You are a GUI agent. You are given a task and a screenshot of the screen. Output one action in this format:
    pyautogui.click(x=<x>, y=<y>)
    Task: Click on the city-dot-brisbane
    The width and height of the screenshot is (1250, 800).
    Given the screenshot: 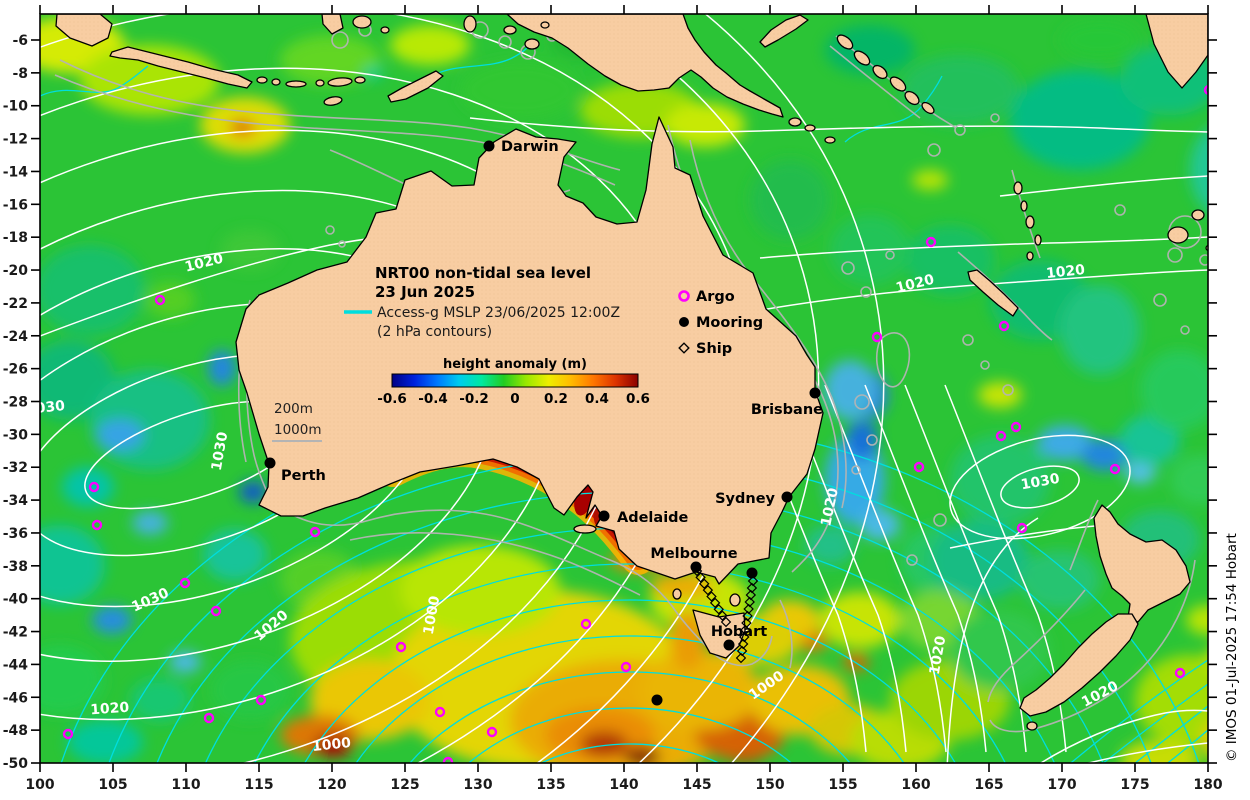 What is the action you would take?
    pyautogui.click(x=815, y=393)
    